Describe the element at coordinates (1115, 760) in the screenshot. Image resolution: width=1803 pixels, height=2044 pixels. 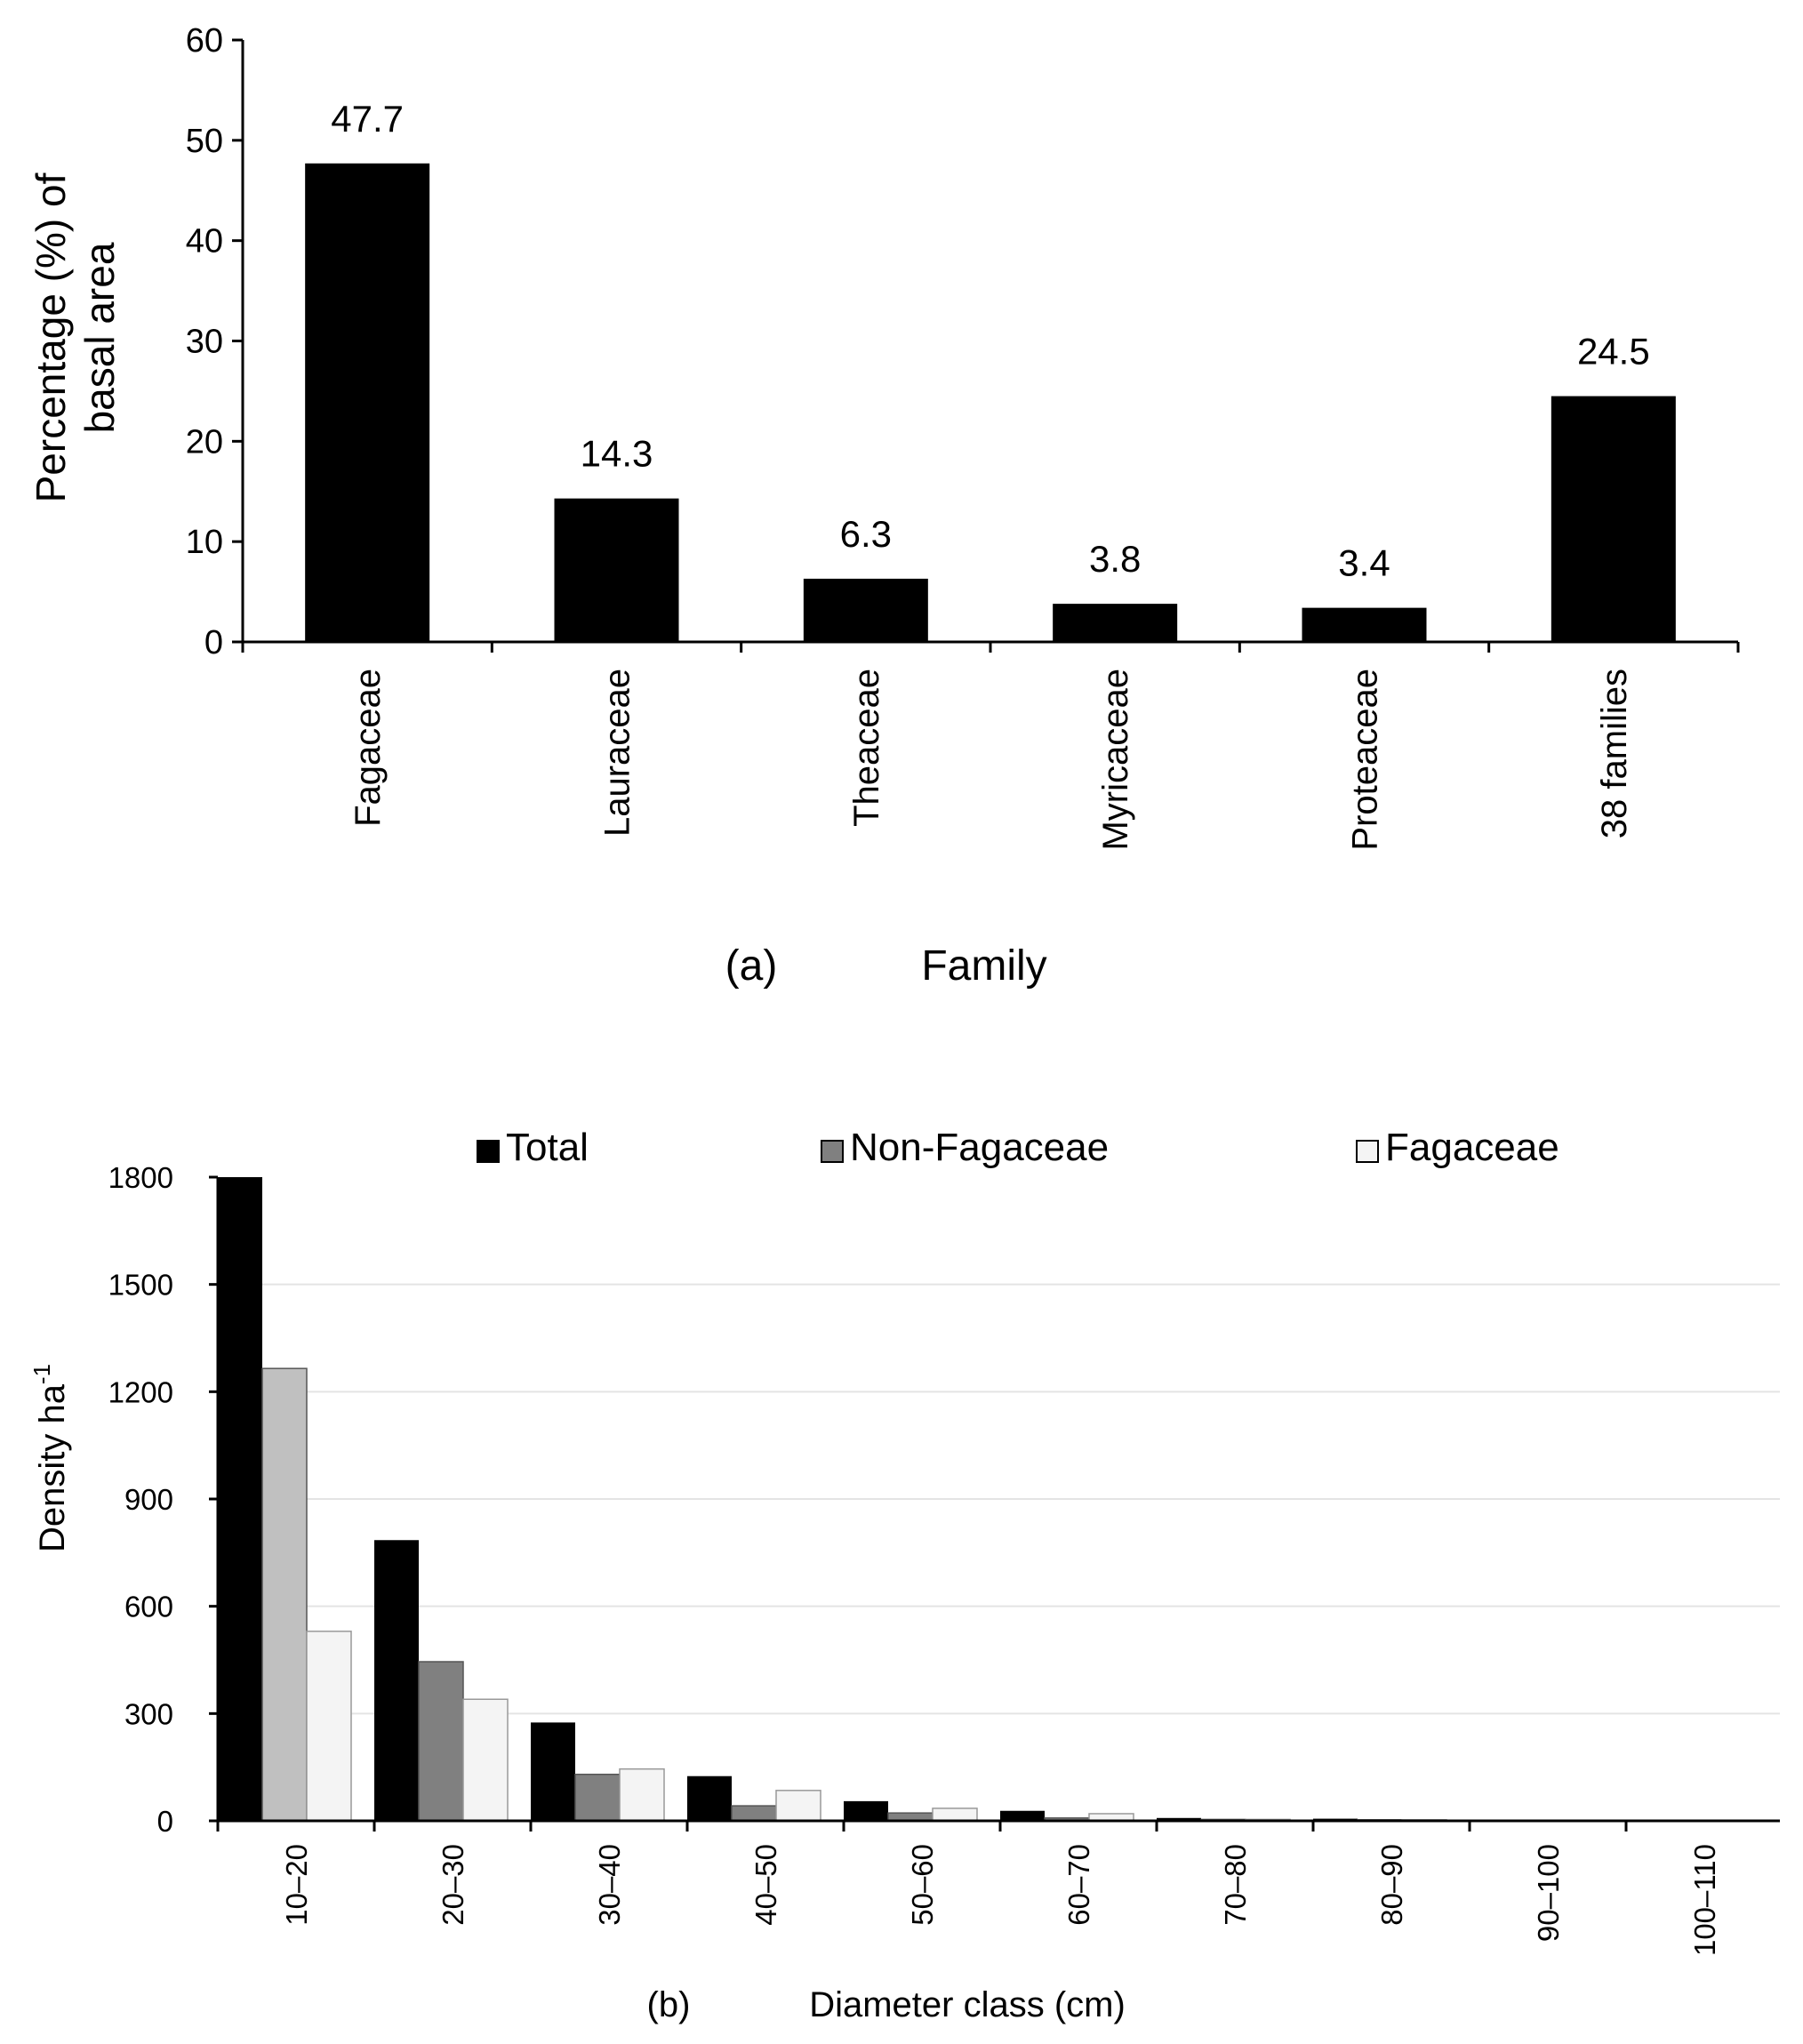
I see `chart-a-category-label: Myricaceae` at that location.